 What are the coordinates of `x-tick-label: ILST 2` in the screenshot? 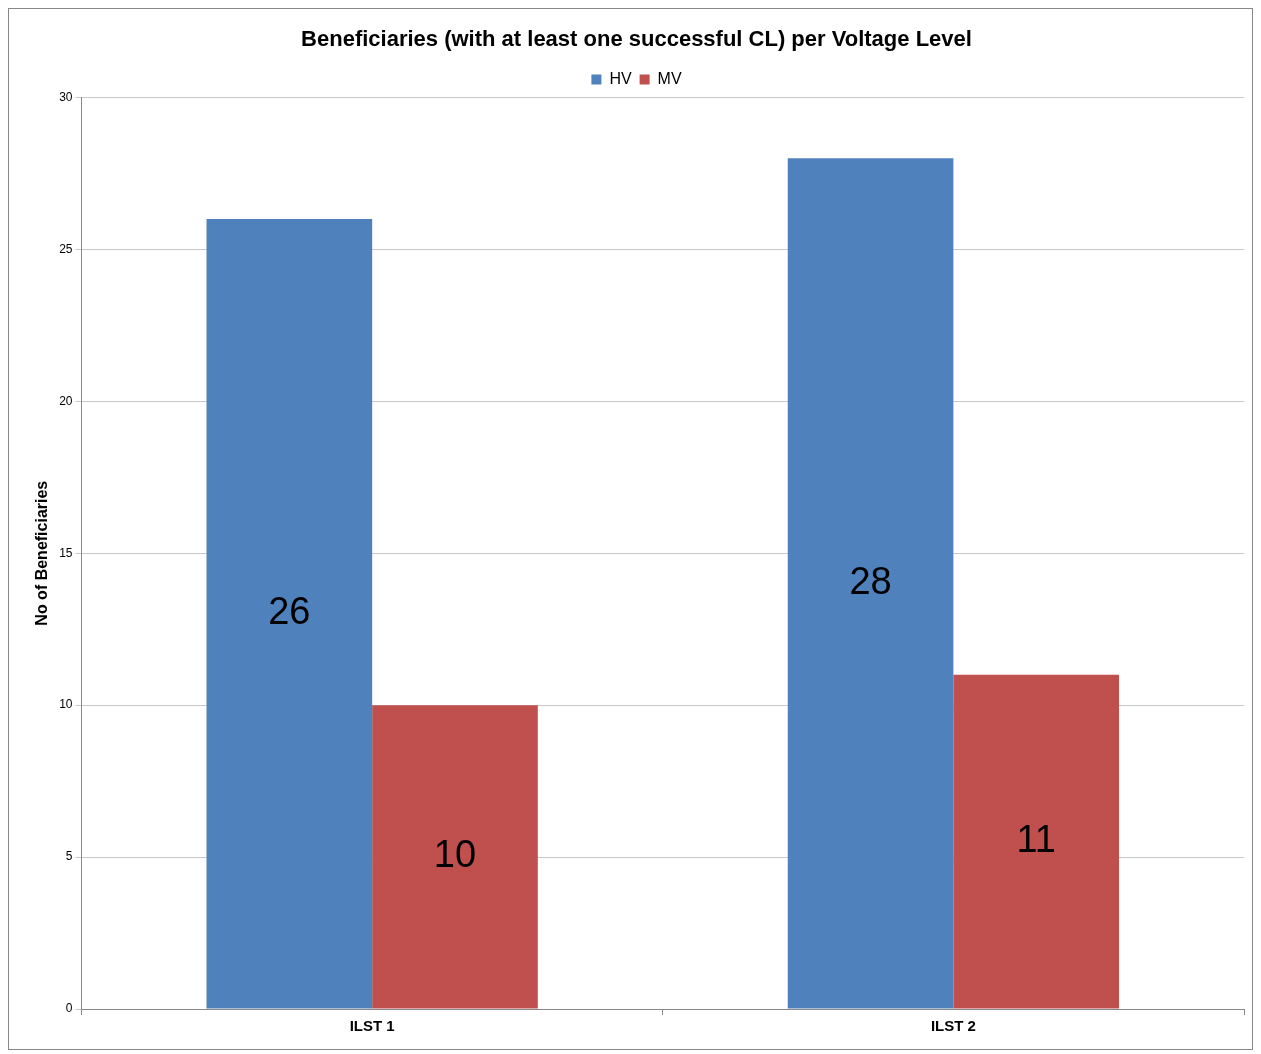 It's located at (953, 1026).